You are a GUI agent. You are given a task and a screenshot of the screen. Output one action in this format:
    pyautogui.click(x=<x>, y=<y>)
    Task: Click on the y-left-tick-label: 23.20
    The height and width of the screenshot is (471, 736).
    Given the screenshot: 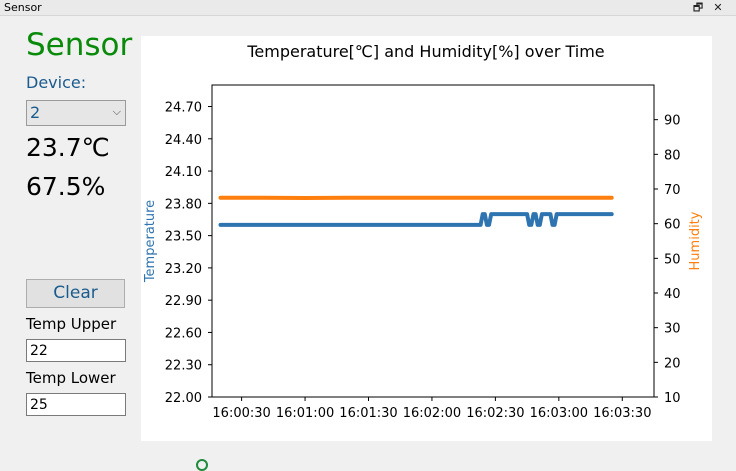 What is the action you would take?
    pyautogui.click(x=183, y=269)
    